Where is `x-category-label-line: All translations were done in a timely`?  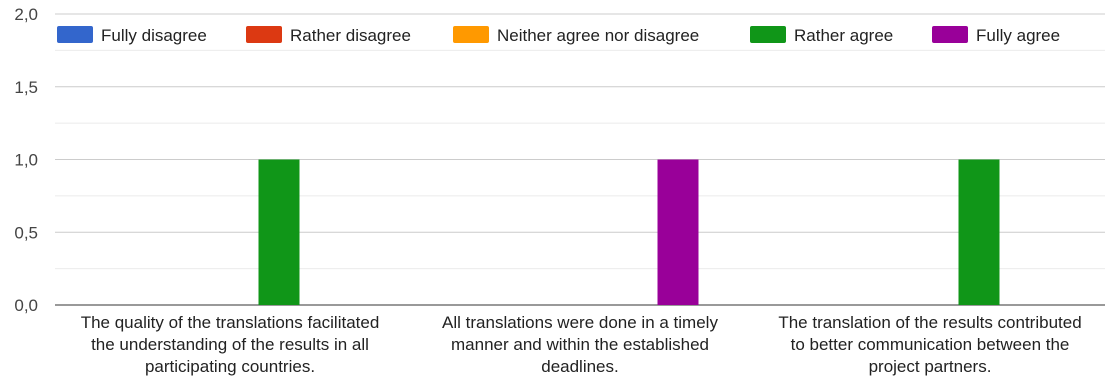 x-category-label-line: All translations were done in a timely is located at coordinates (580, 322).